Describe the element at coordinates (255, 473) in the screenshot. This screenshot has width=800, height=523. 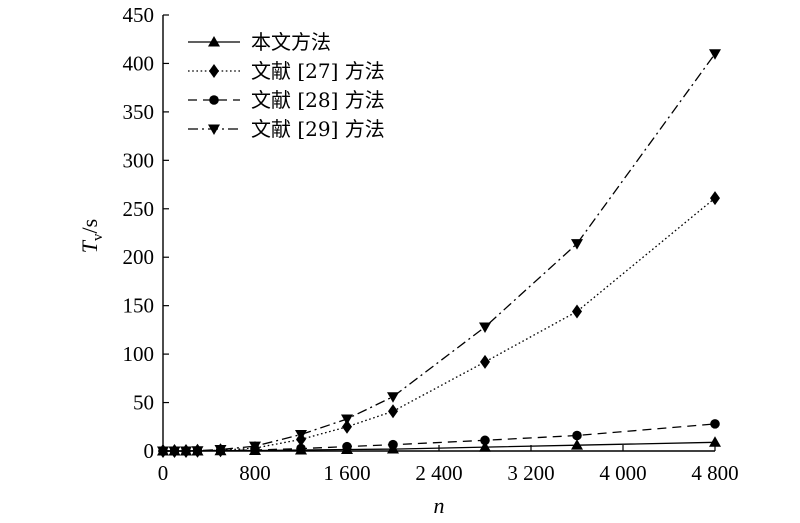
I see `x-tick-label: 800` at that location.